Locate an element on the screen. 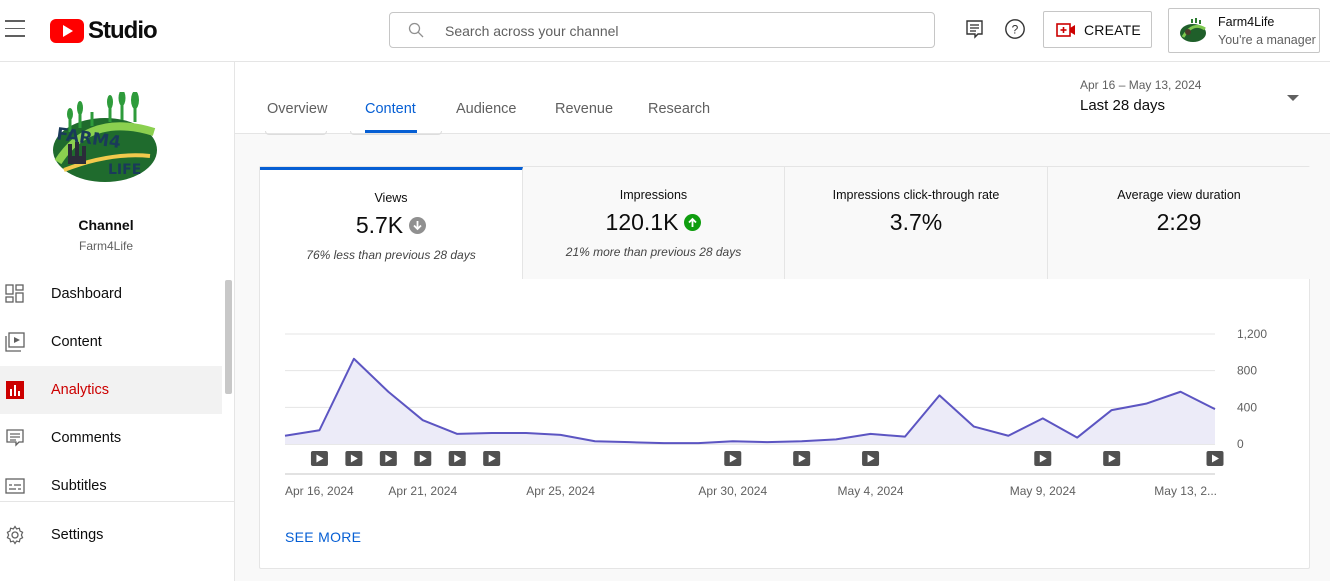  tab-research: Research is located at coordinates (679, 109).